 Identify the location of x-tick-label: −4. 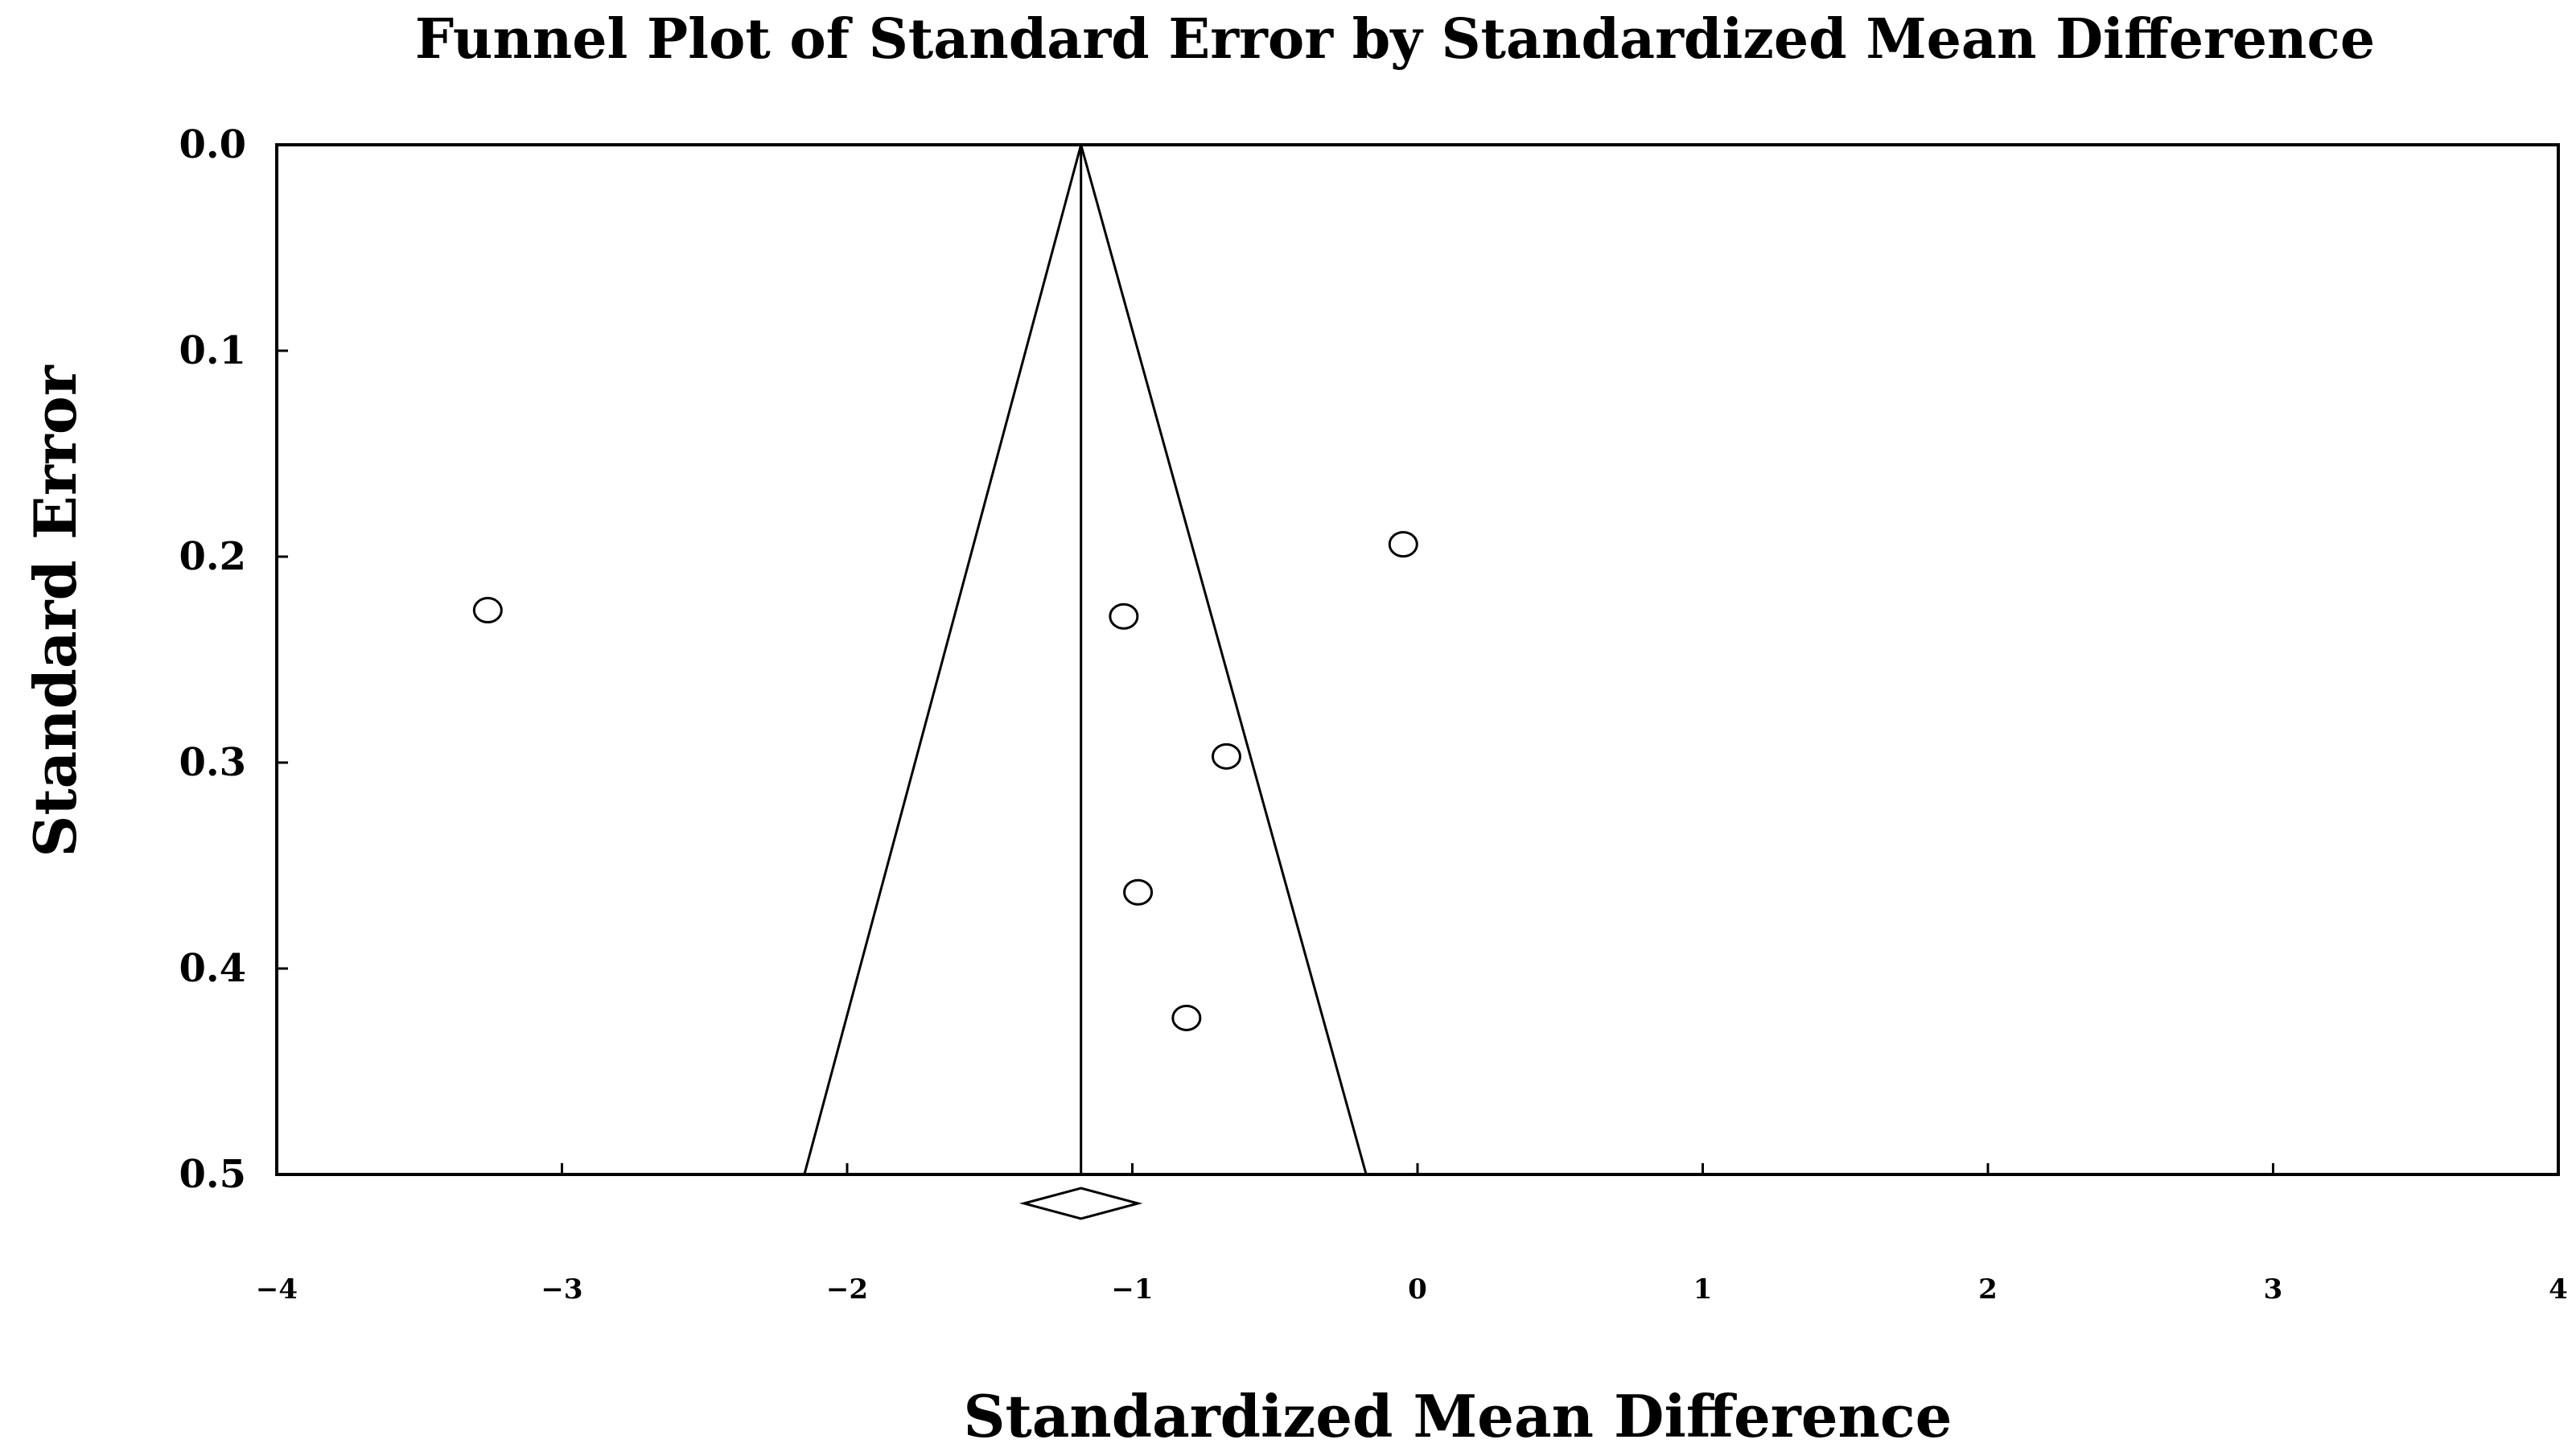
(277, 1289).